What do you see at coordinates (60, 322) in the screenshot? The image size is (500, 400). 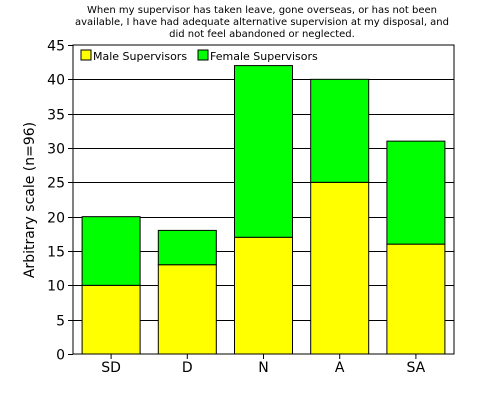 I see `y-tick-label: 5` at bounding box center [60, 322].